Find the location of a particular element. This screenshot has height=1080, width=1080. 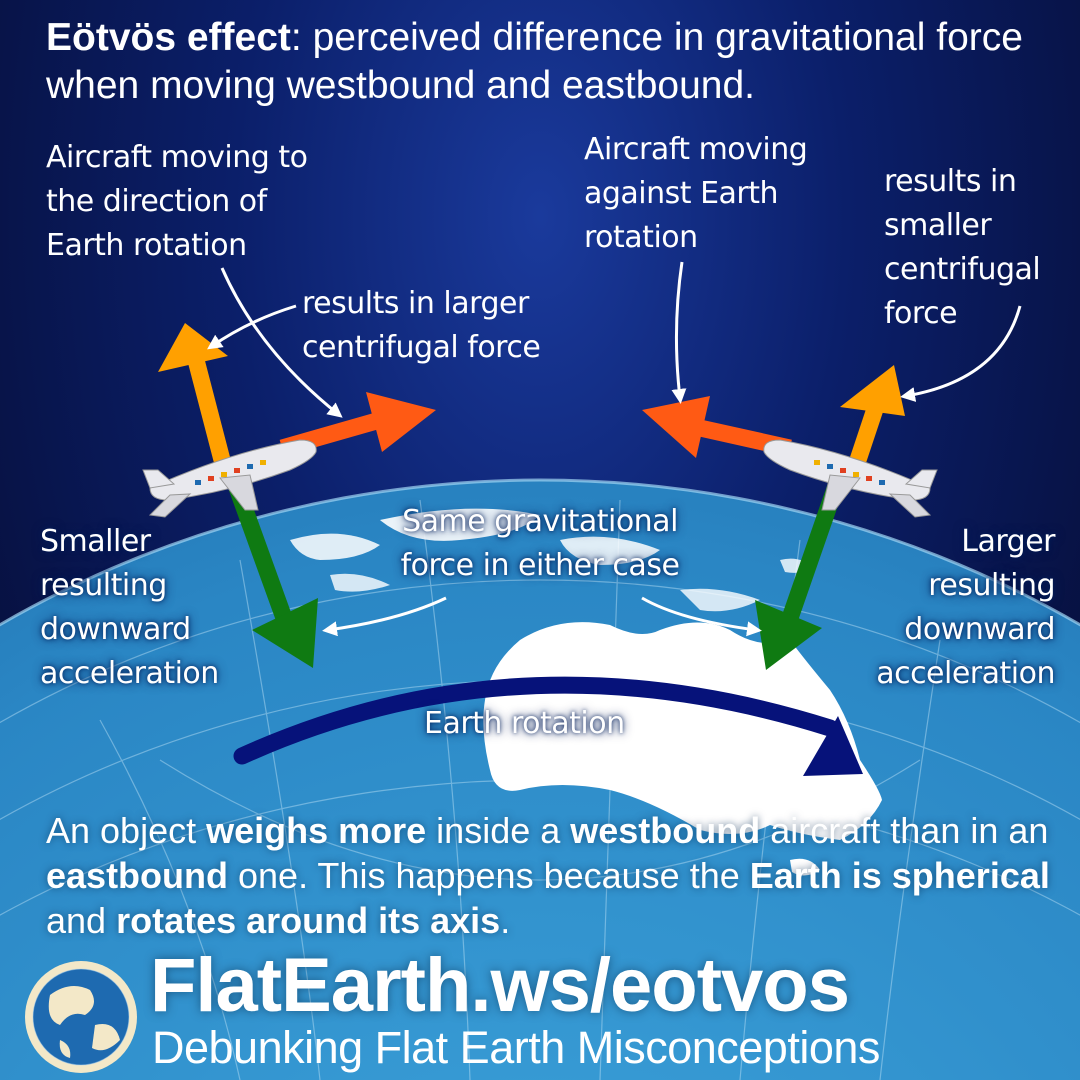

right-gravity-arrowhead is located at coordinates (788, 635).